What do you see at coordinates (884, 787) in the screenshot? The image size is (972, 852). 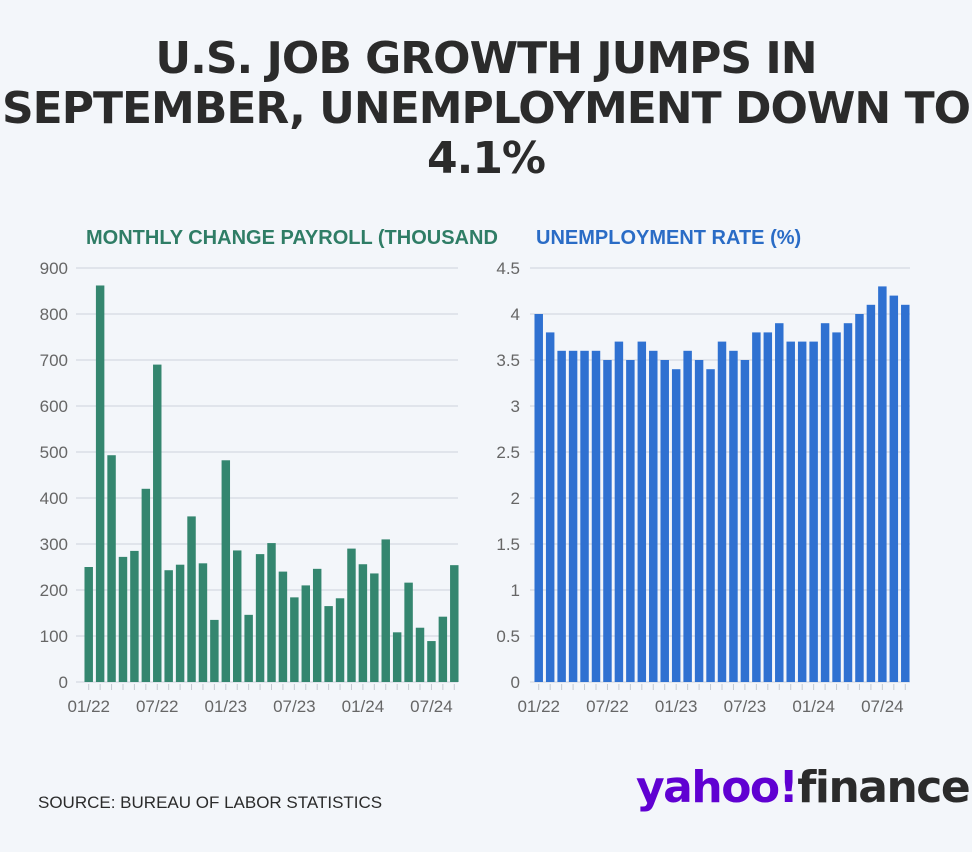 I see `logo-finance: finance` at bounding box center [884, 787].